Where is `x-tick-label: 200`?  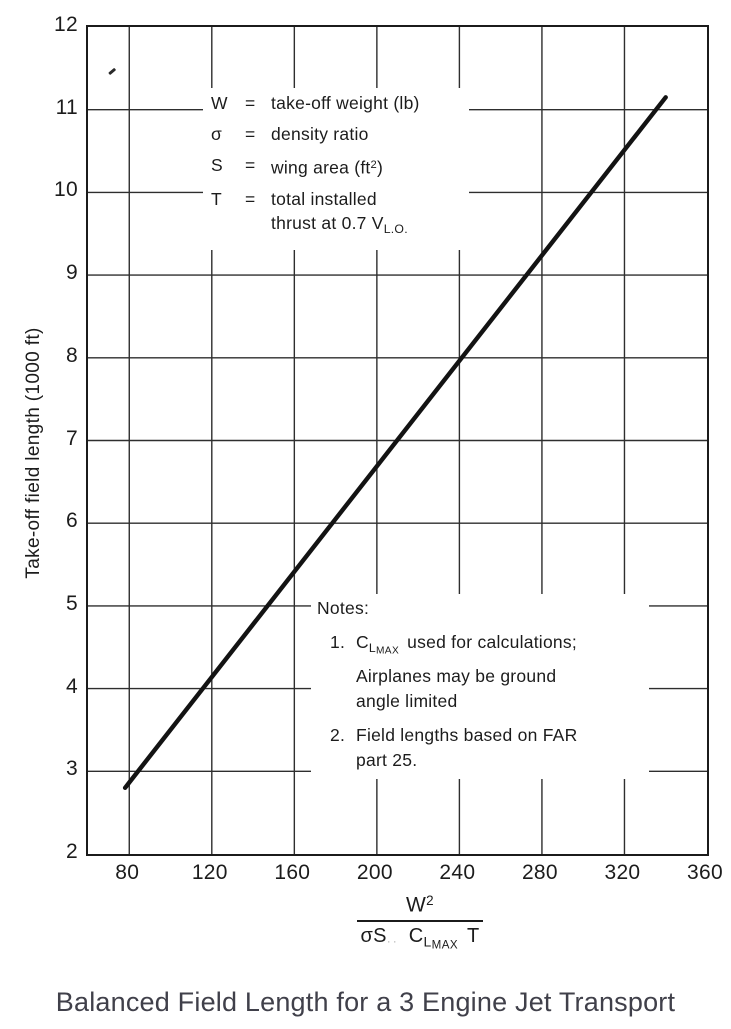 x-tick-label: 200 is located at coordinates (374, 872).